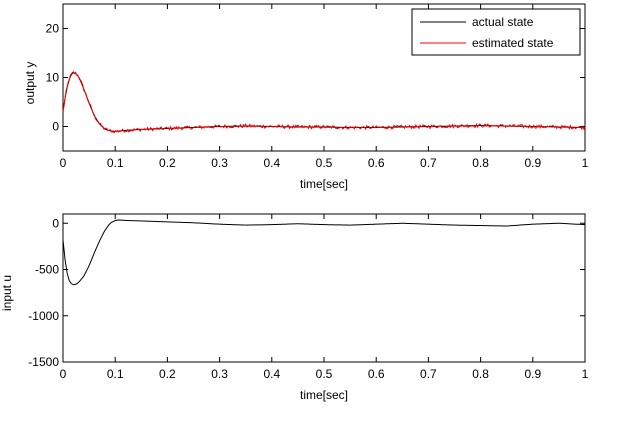 The height and width of the screenshot is (421, 618). I want to click on y-tick-label: 10, so click(53, 78).